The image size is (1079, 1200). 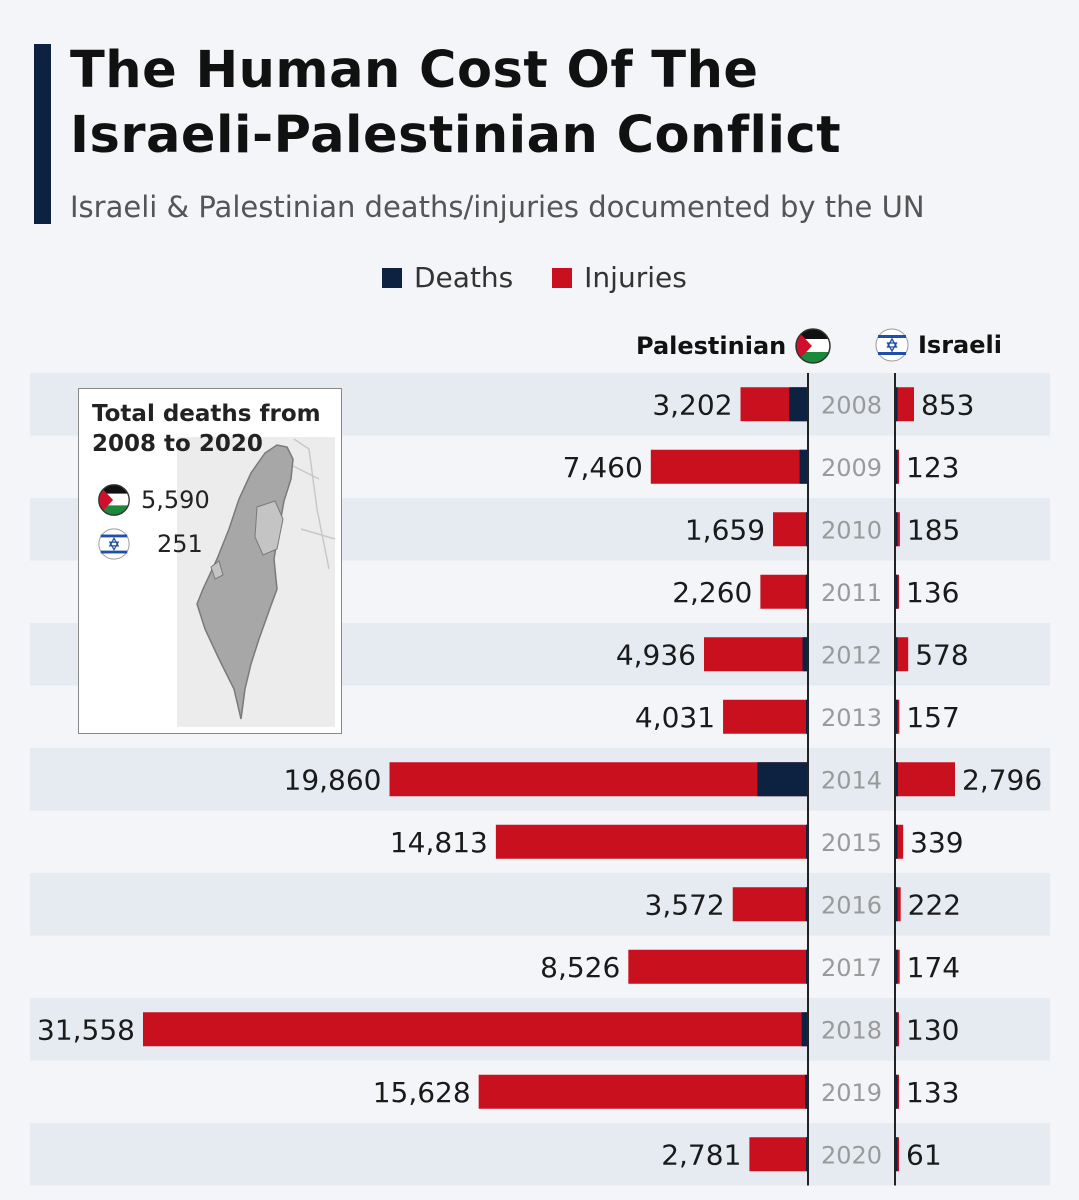 What do you see at coordinates (439, 842) in the screenshot?
I see `palestinian-value-label: 14,813` at bounding box center [439, 842].